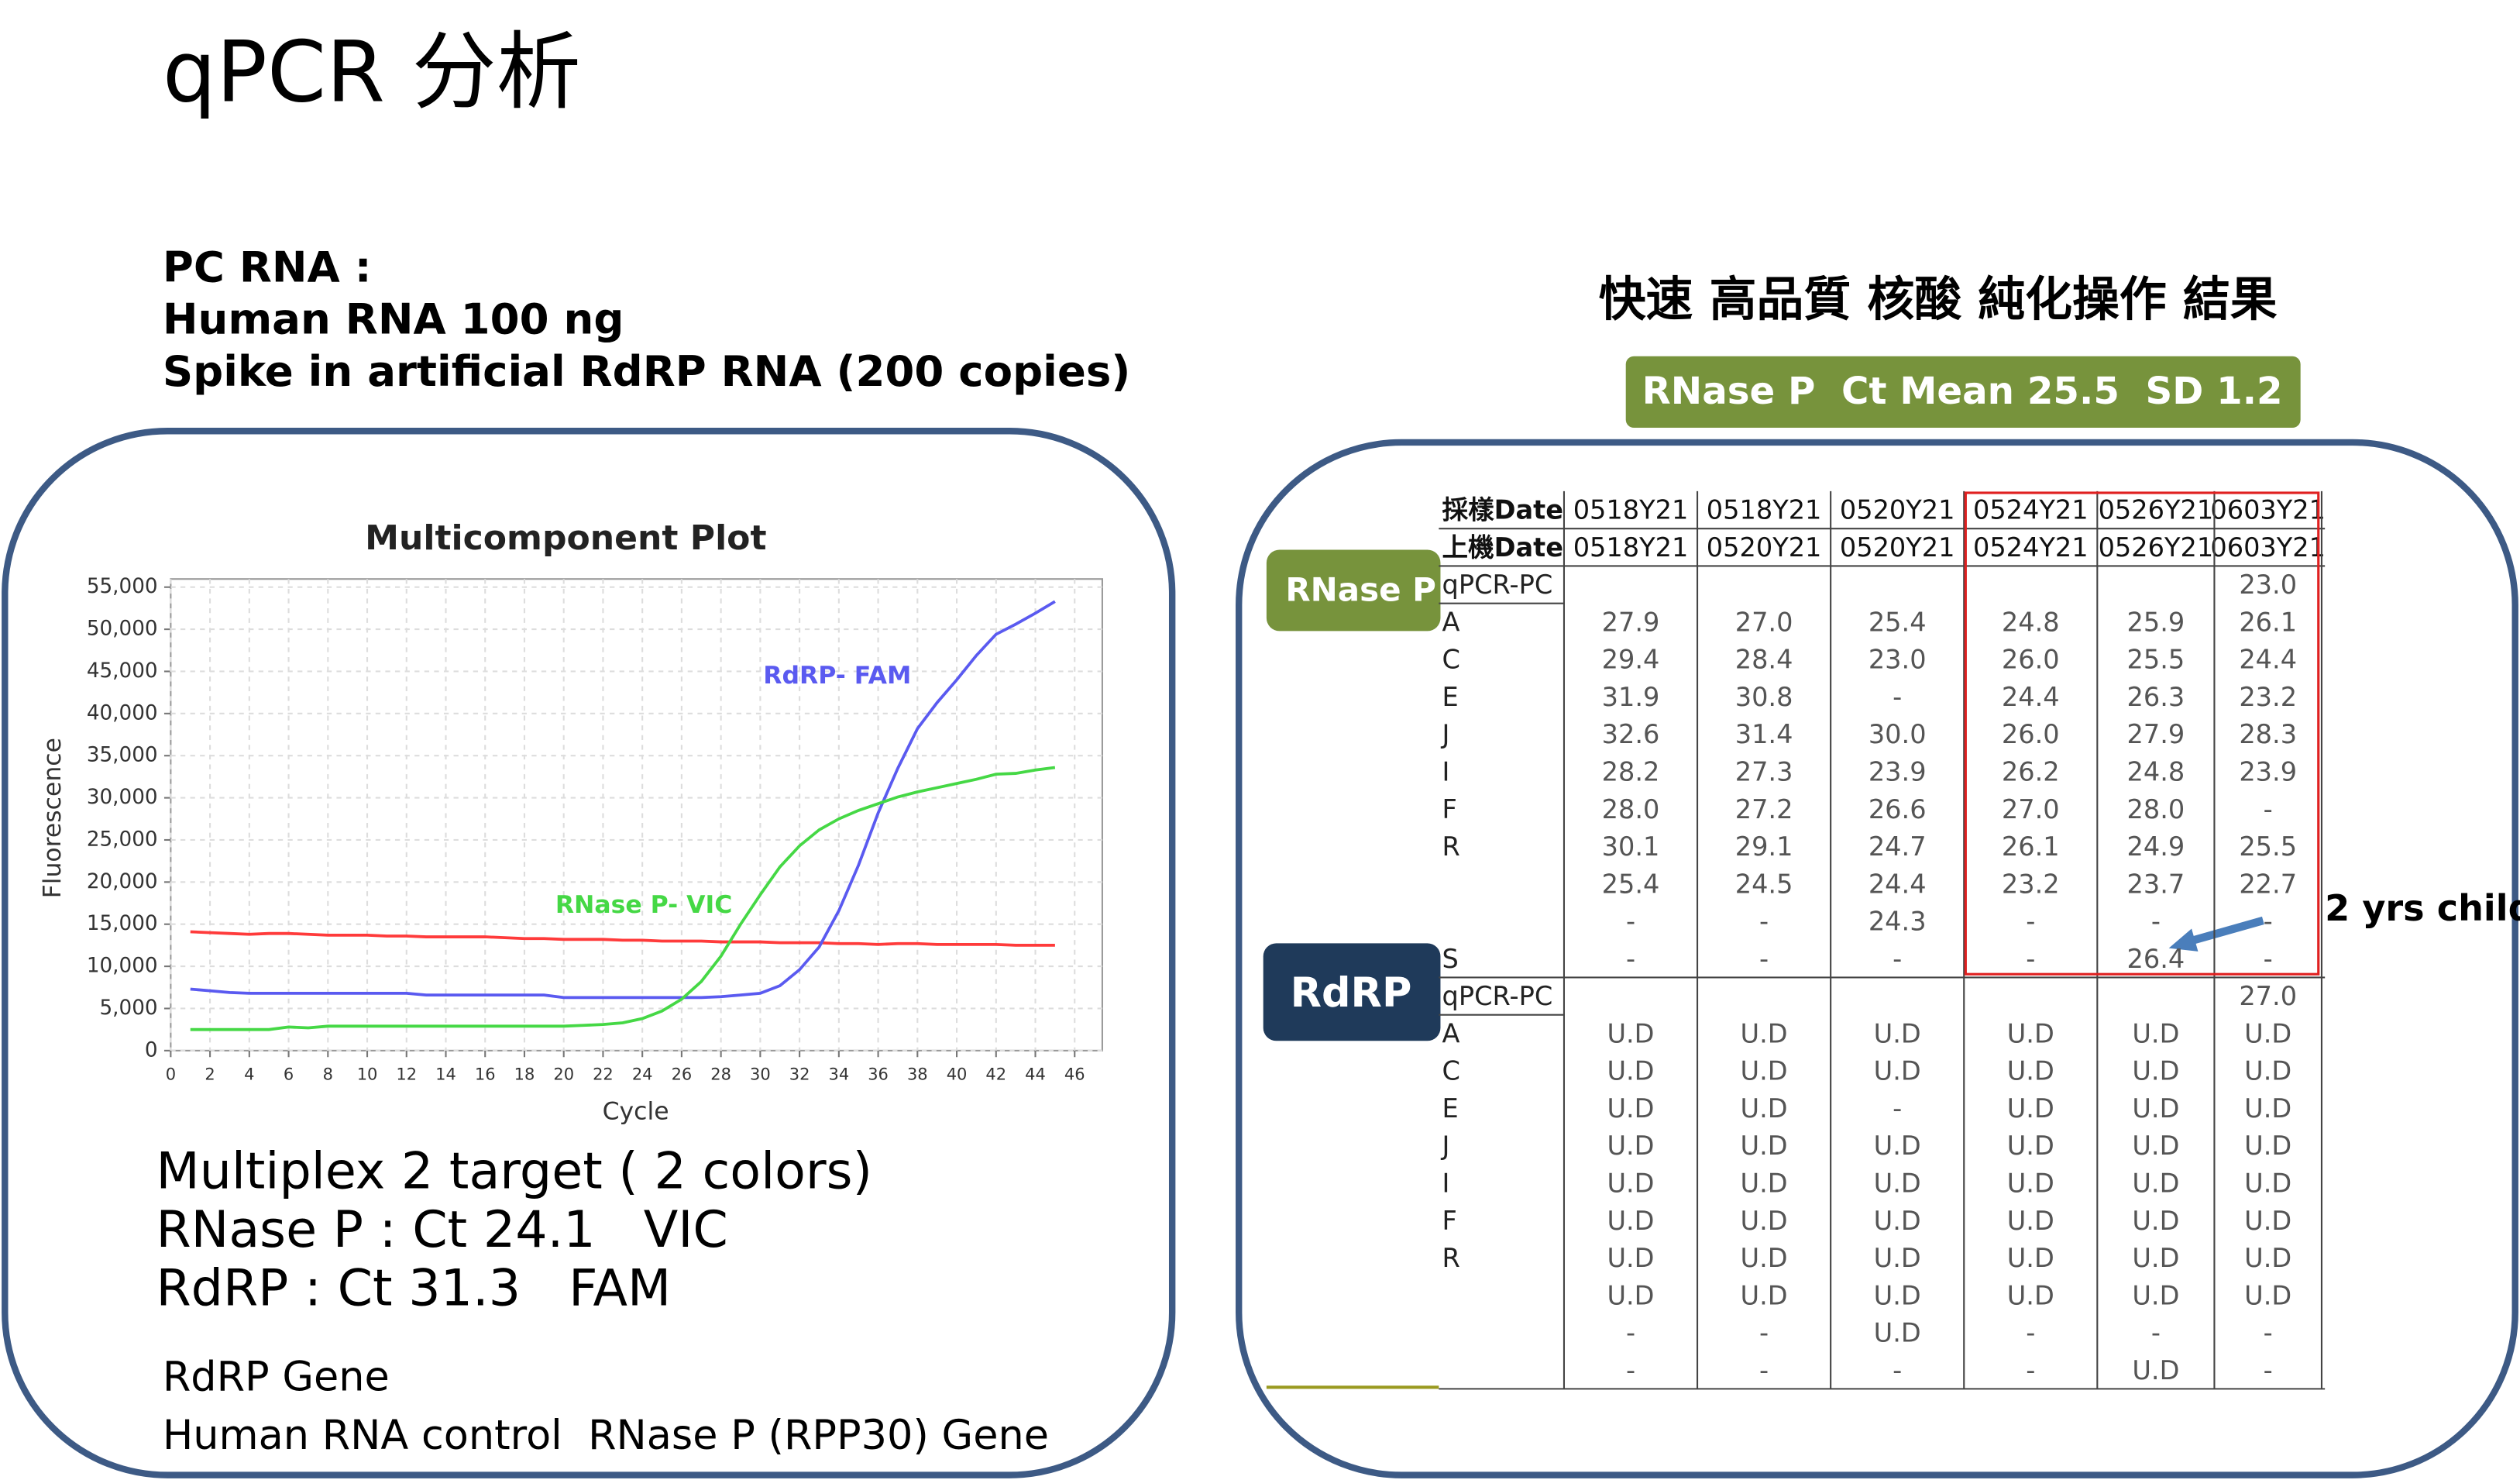 Image resolution: width=2520 pixels, height=1480 pixels. I want to click on table-cell: 28.0, so click(1631, 809).